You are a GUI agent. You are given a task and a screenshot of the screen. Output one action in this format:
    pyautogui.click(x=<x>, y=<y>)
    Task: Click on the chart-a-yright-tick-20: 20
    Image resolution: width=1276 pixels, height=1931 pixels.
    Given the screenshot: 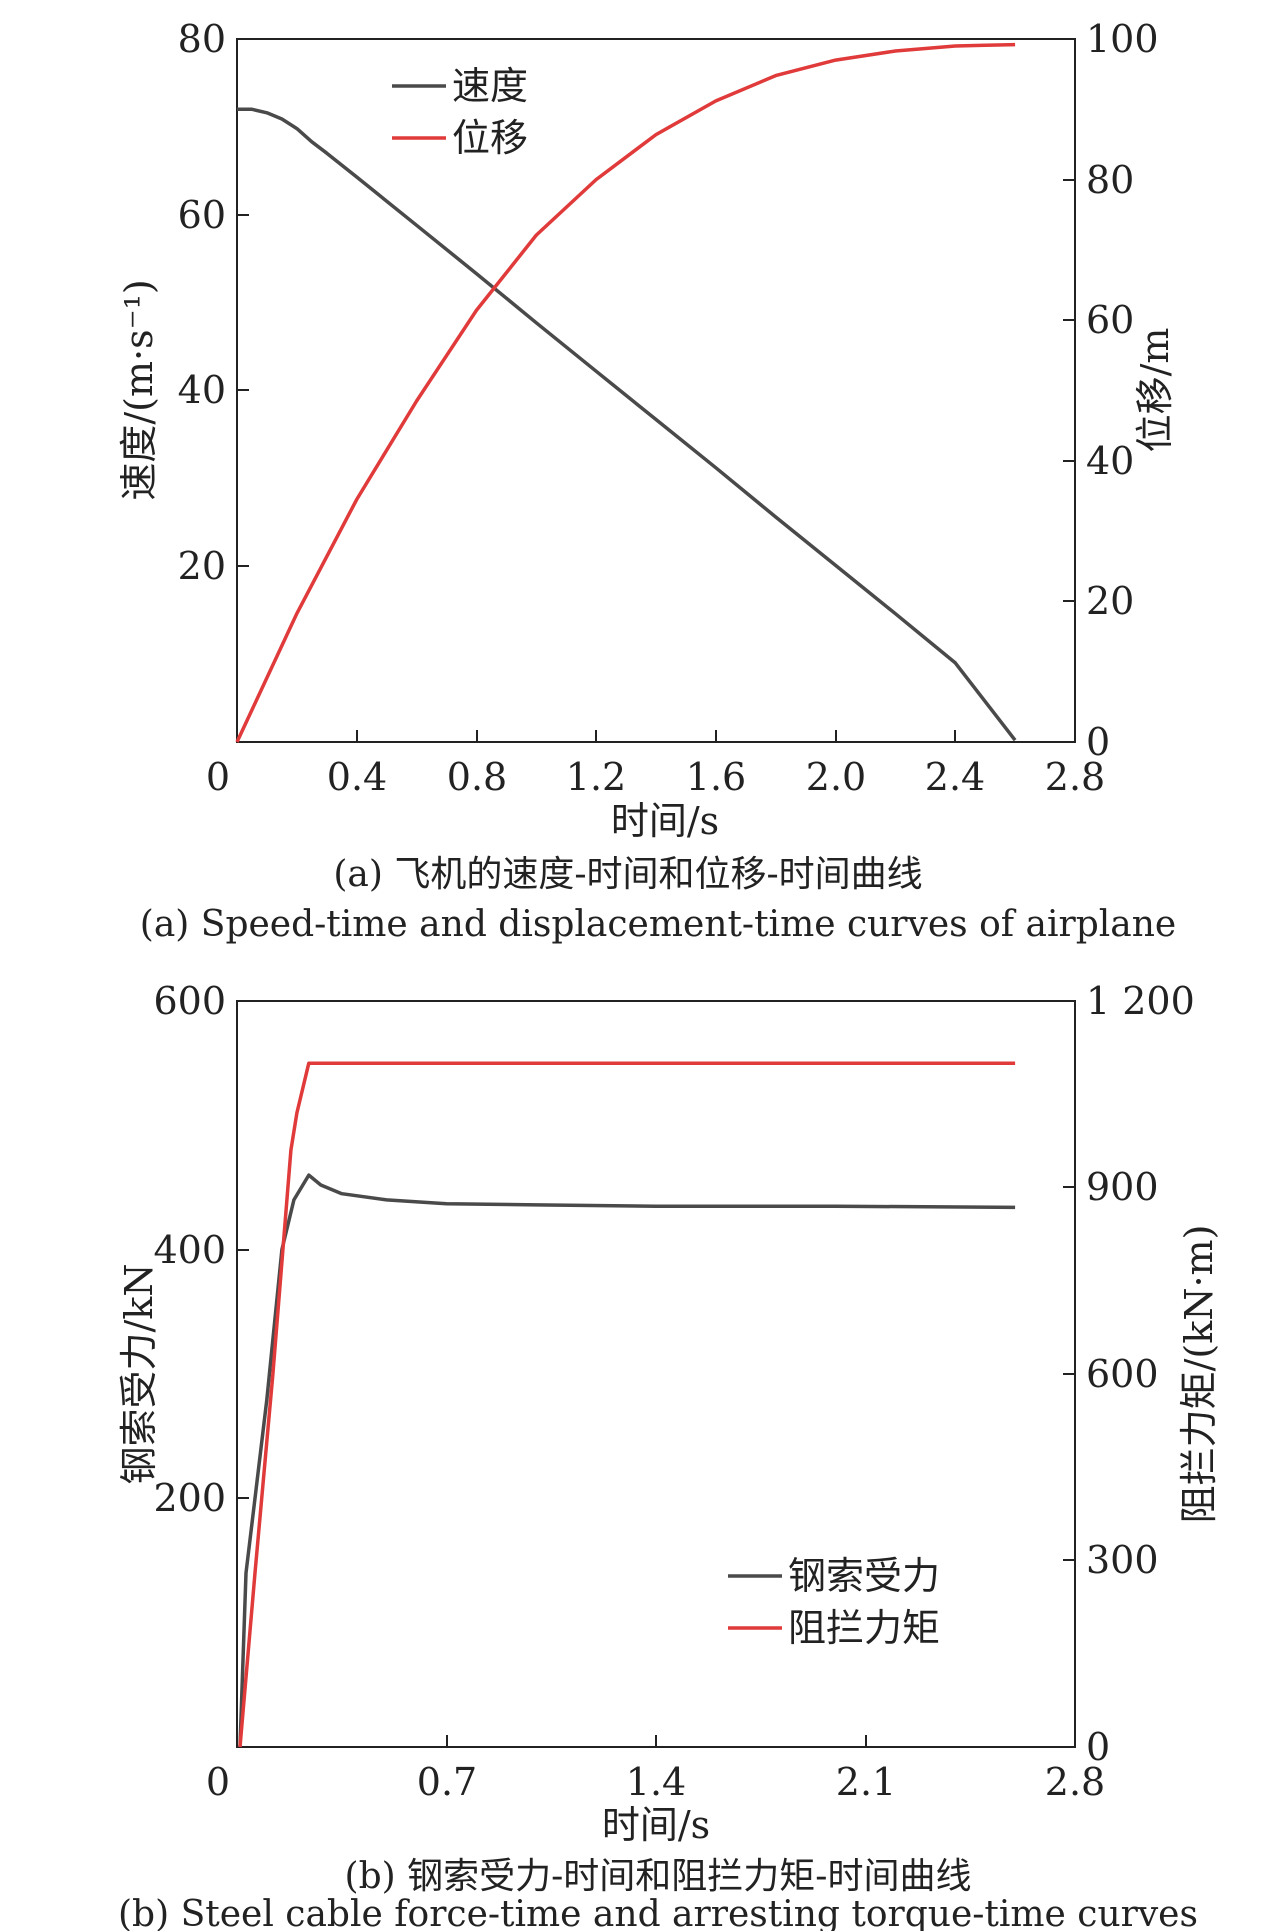 What is the action you would take?
    pyautogui.click(x=1110, y=601)
    